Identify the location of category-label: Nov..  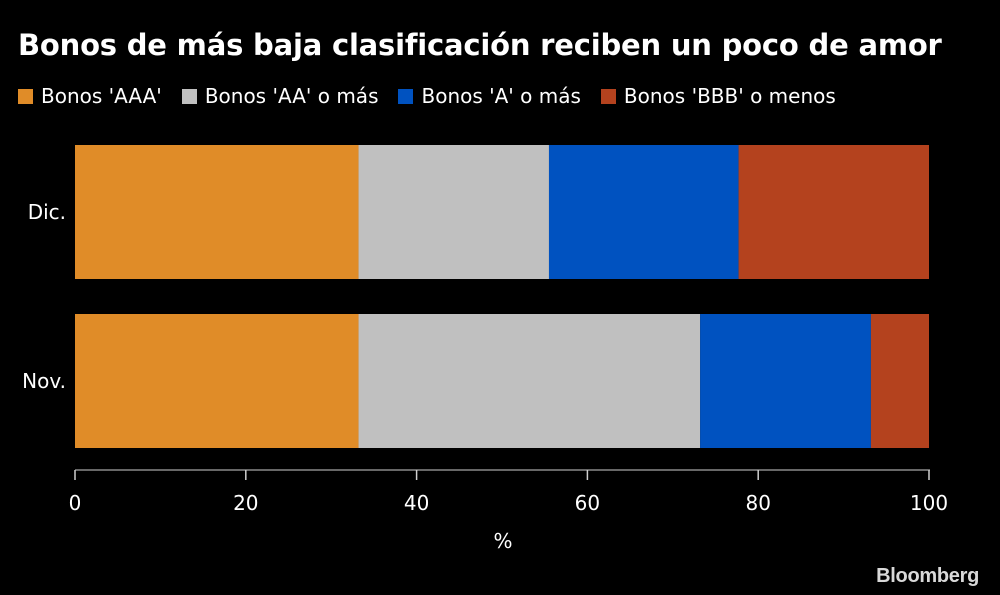
(44, 381).